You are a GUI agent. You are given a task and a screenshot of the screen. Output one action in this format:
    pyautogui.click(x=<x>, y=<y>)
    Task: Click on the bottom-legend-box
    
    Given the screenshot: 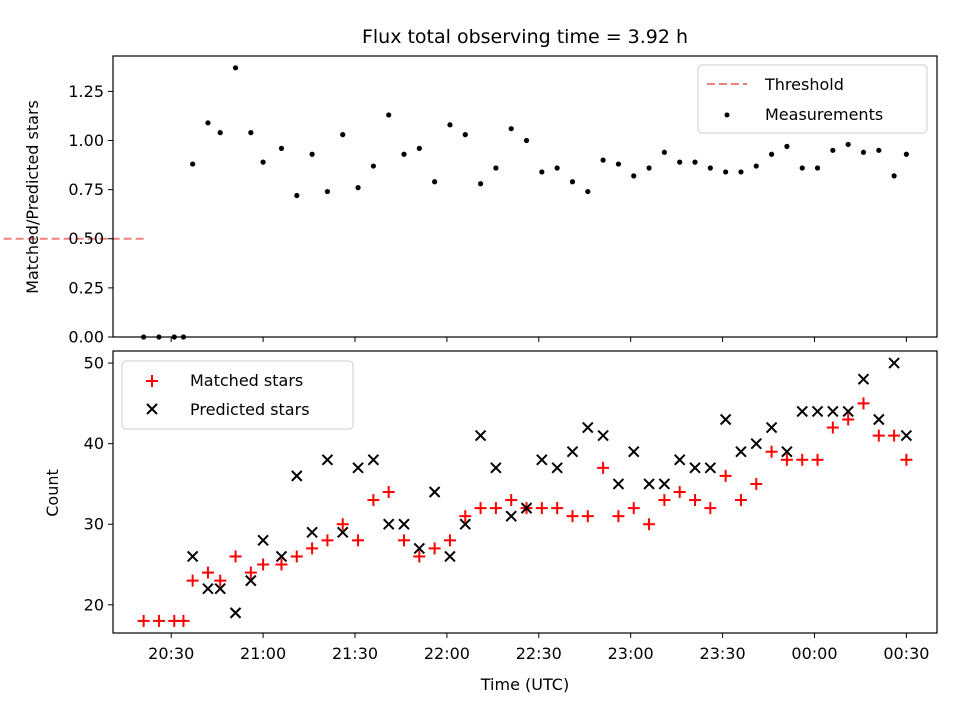 What is the action you would take?
    pyautogui.click(x=237, y=395)
    